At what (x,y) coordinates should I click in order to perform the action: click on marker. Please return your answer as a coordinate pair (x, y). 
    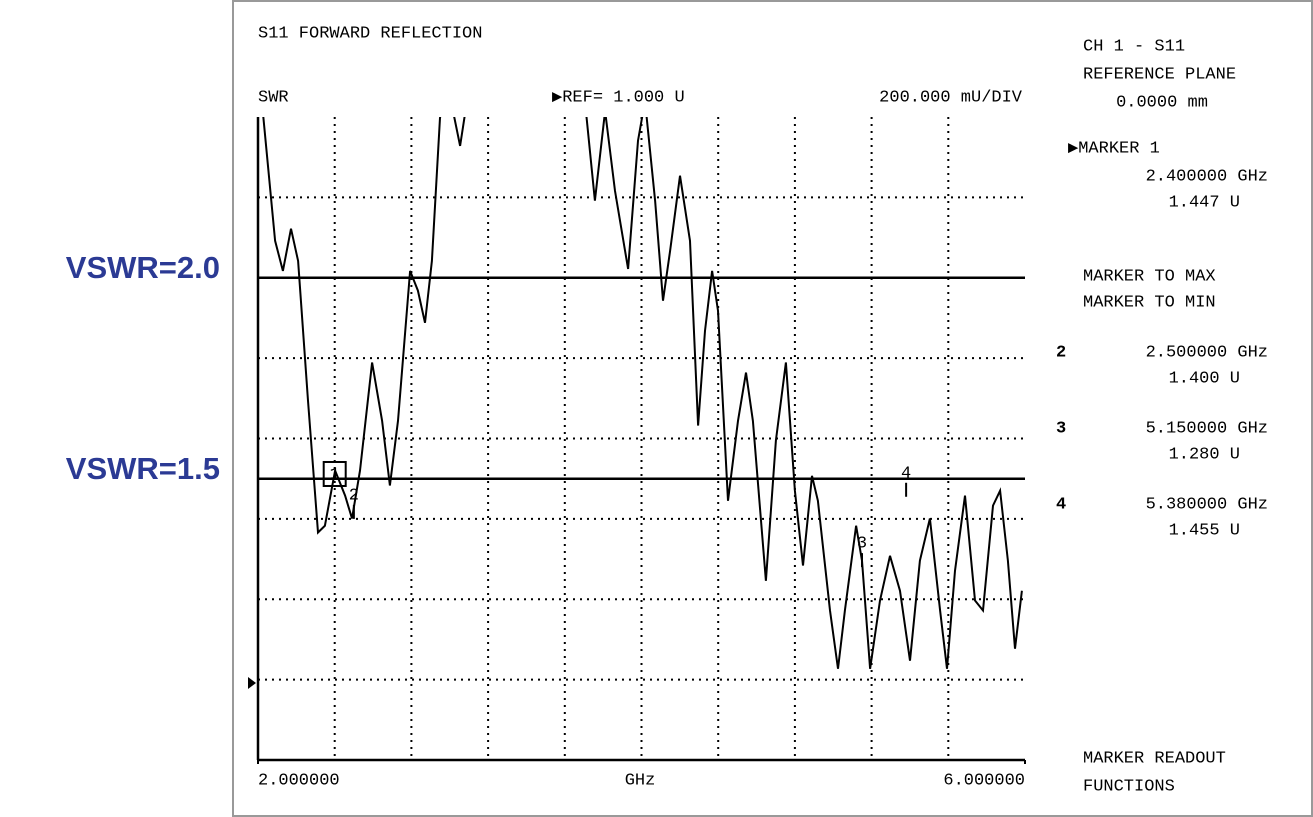
    Looking at the image, I should click on (334, 473).